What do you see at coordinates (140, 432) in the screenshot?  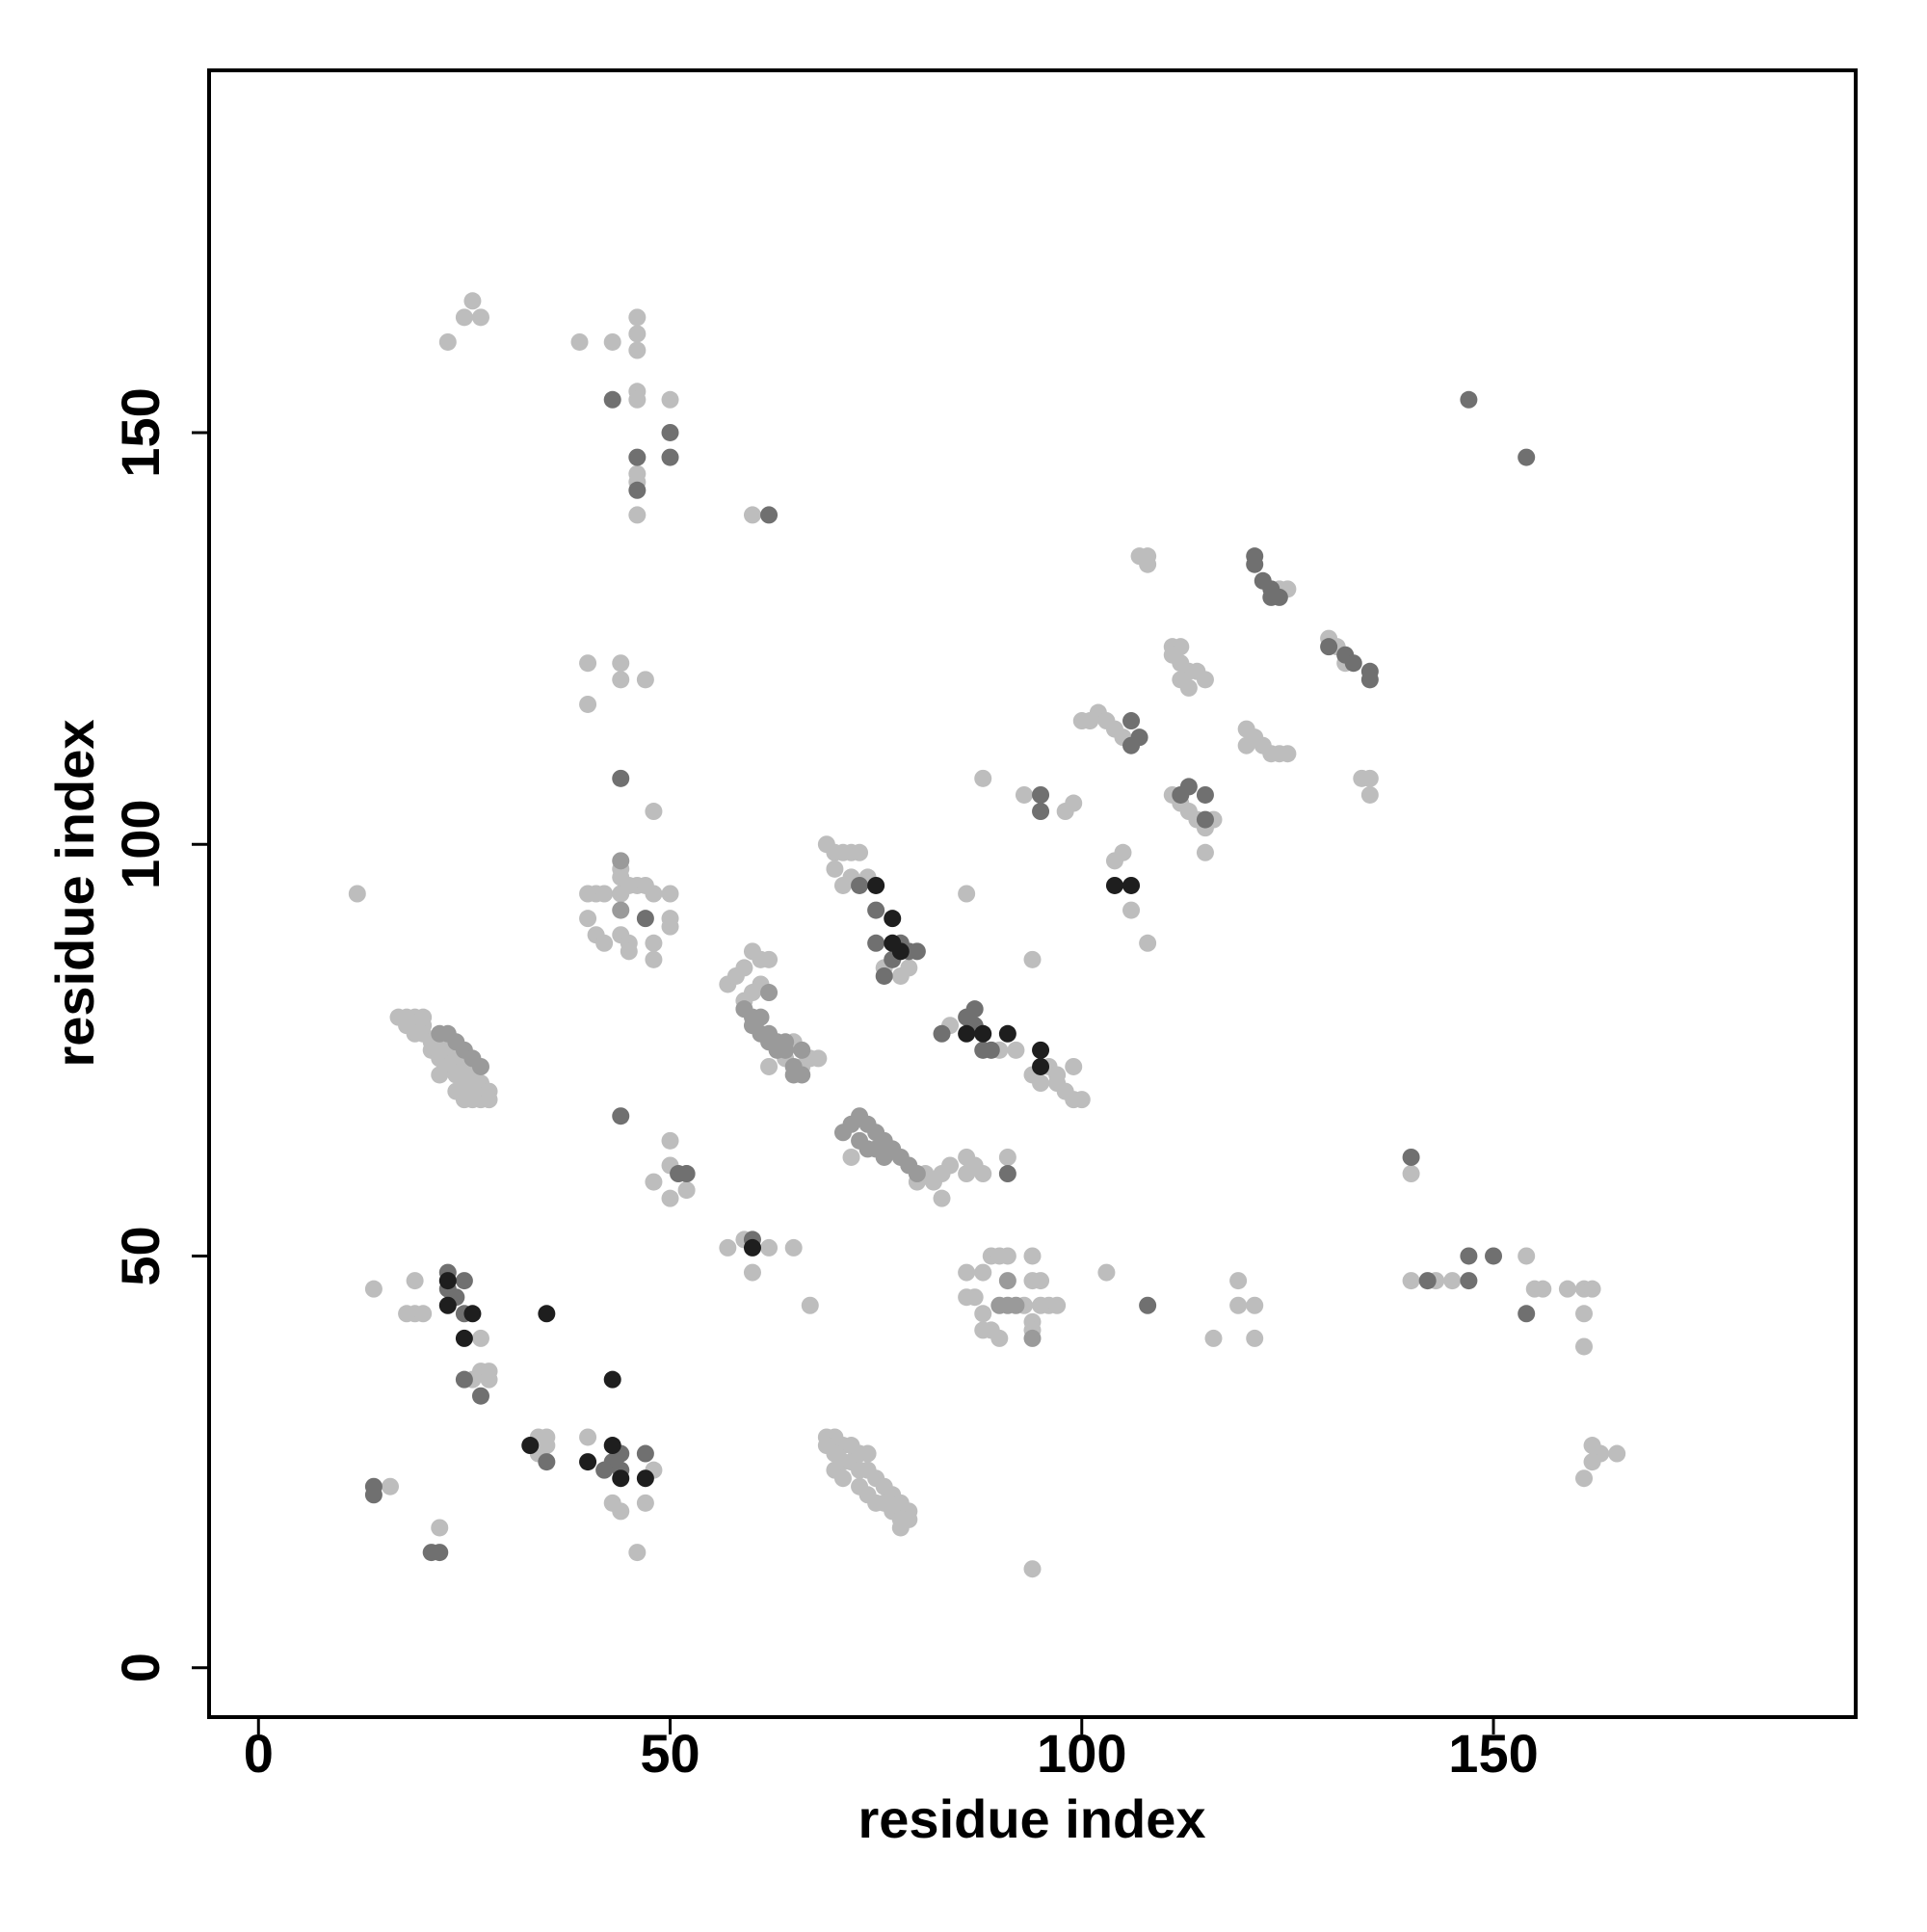 I see `y-tick-label: 150` at bounding box center [140, 432].